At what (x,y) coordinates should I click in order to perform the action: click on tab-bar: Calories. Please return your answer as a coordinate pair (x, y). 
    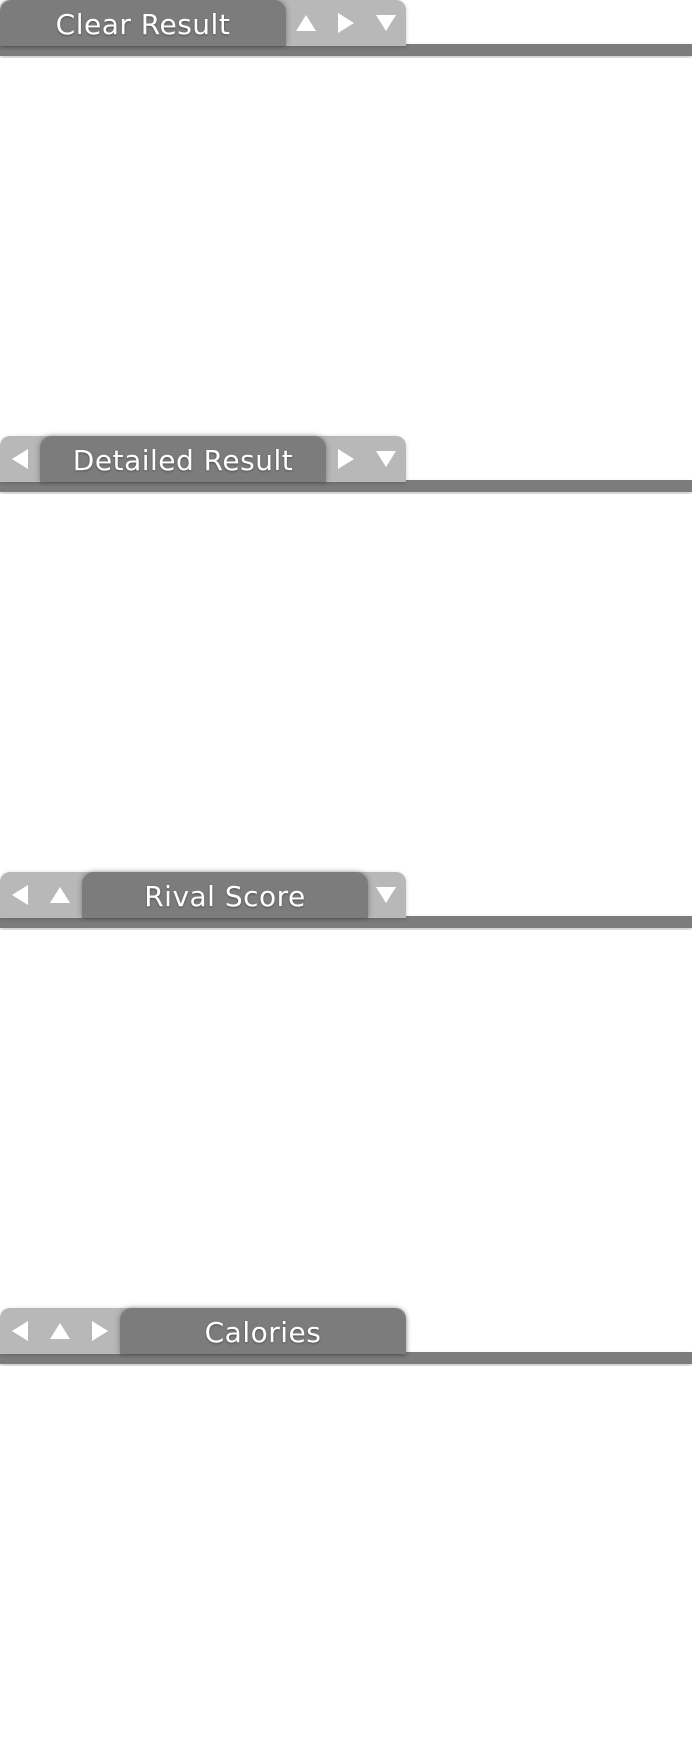
    Looking at the image, I should click on (346, 1336).